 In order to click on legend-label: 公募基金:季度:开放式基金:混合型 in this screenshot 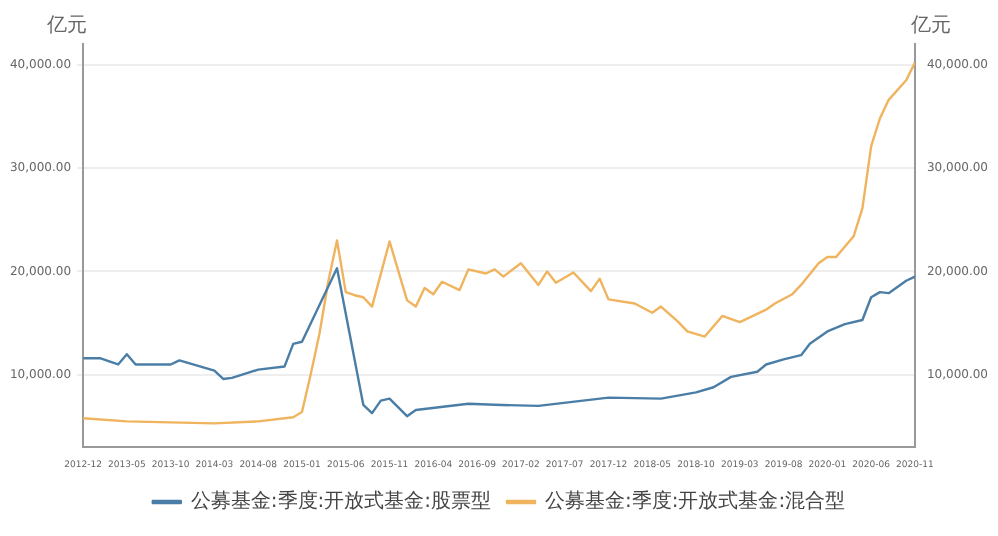, I will do `click(695, 501)`.